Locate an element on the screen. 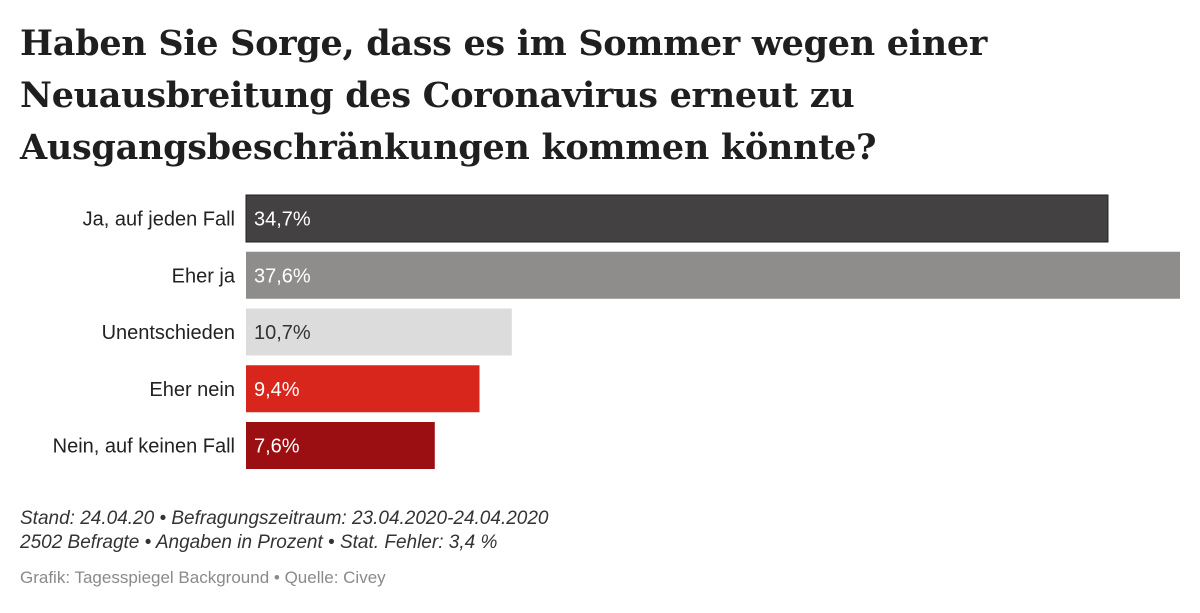 The width and height of the screenshot is (1200, 613). bar-value-label: 37,6% is located at coordinates (282, 276).